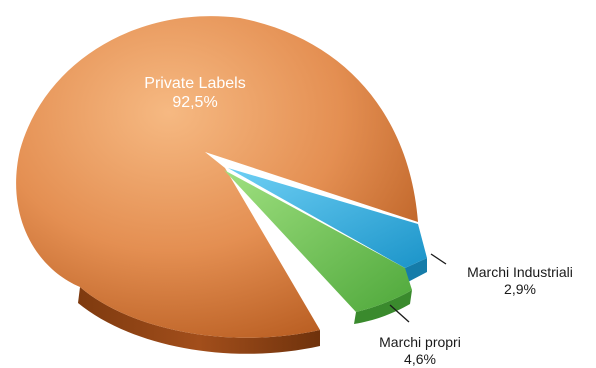  I want to click on label-marchi-propri: Marchi propri 4,6%, so click(420, 351).